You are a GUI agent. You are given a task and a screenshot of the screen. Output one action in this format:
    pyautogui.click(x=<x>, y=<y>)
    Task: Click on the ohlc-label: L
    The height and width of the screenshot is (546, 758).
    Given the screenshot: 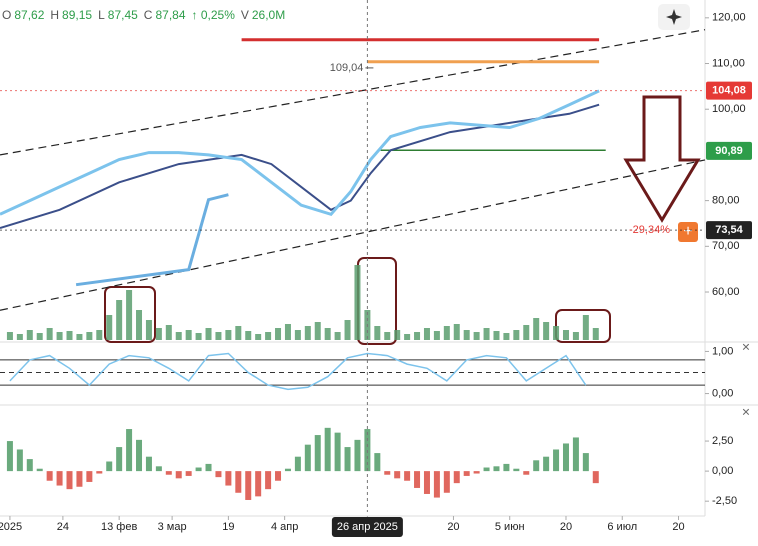 What is the action you would take?
    pyautogui.click(x=101, y=15)
    